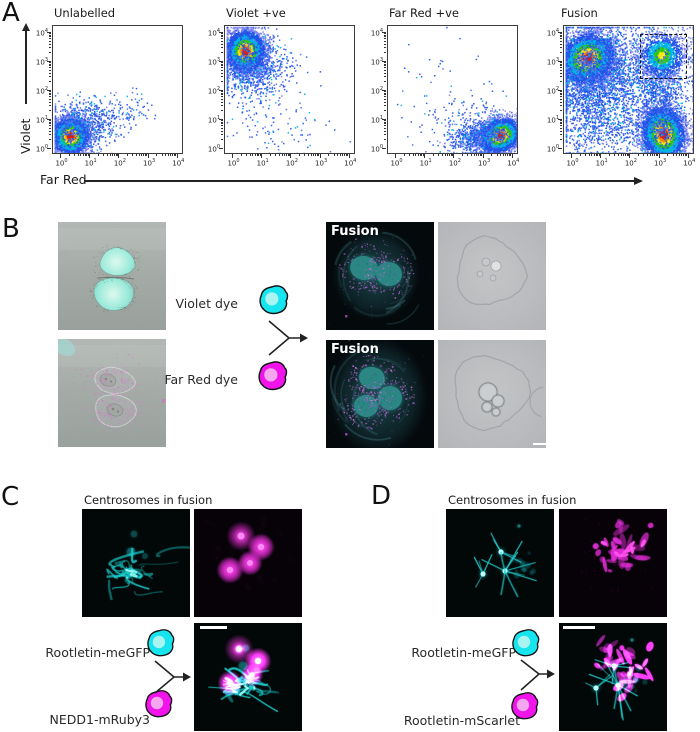 The width and height of the screenshot is (700, 732). I want to click on plot-title-fusion: Fusion, so click(579, 13).